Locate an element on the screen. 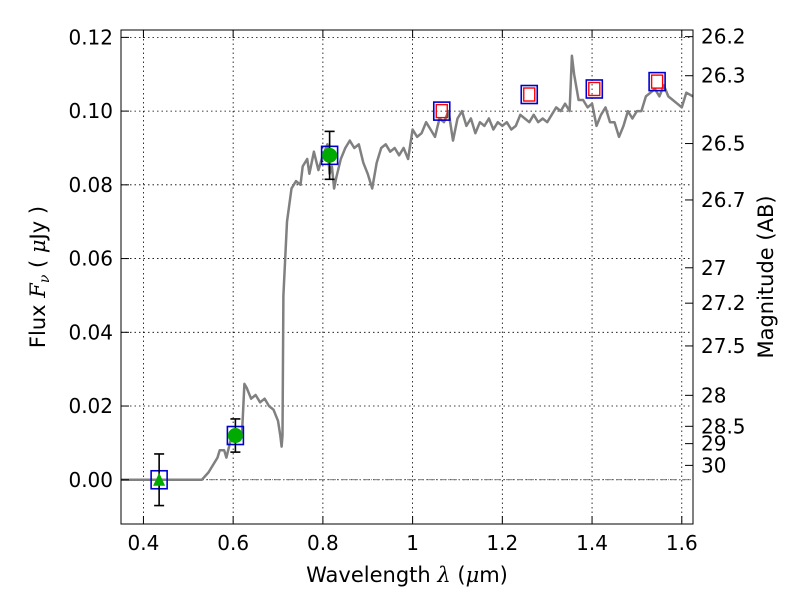 The width and height of the screenshot is (800, 600). y-axis-label: Flux Fν ( μJy ) is located at coordinates (39, 277).